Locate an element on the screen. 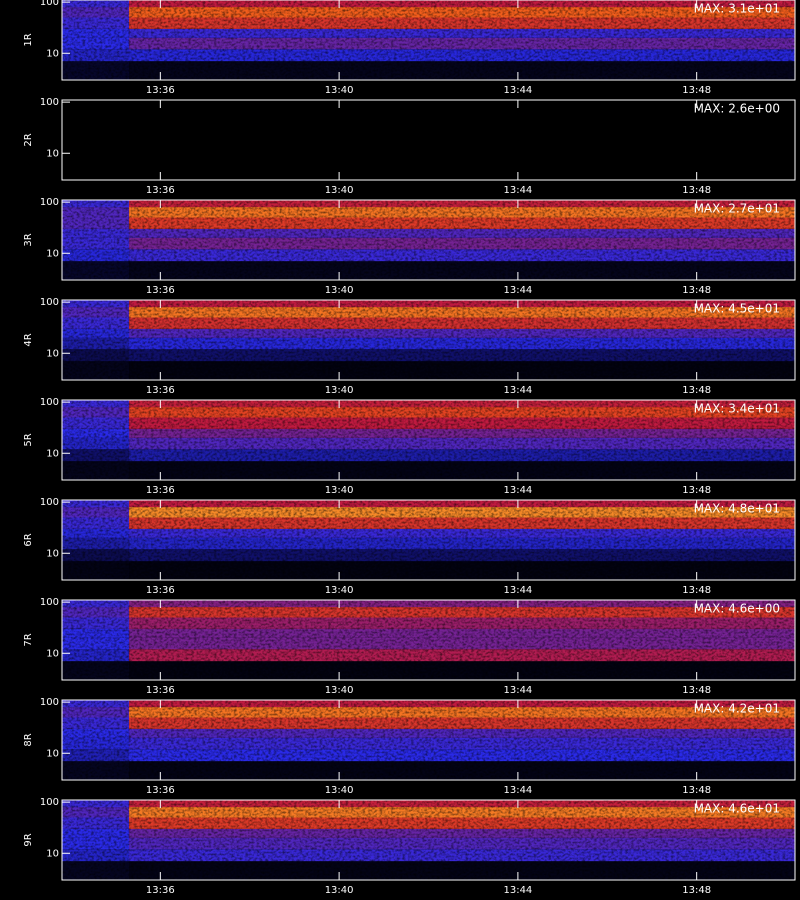 The width and height of the screenshot is (800, 900). panel-label: 3R is located at coordinates (28, 239).